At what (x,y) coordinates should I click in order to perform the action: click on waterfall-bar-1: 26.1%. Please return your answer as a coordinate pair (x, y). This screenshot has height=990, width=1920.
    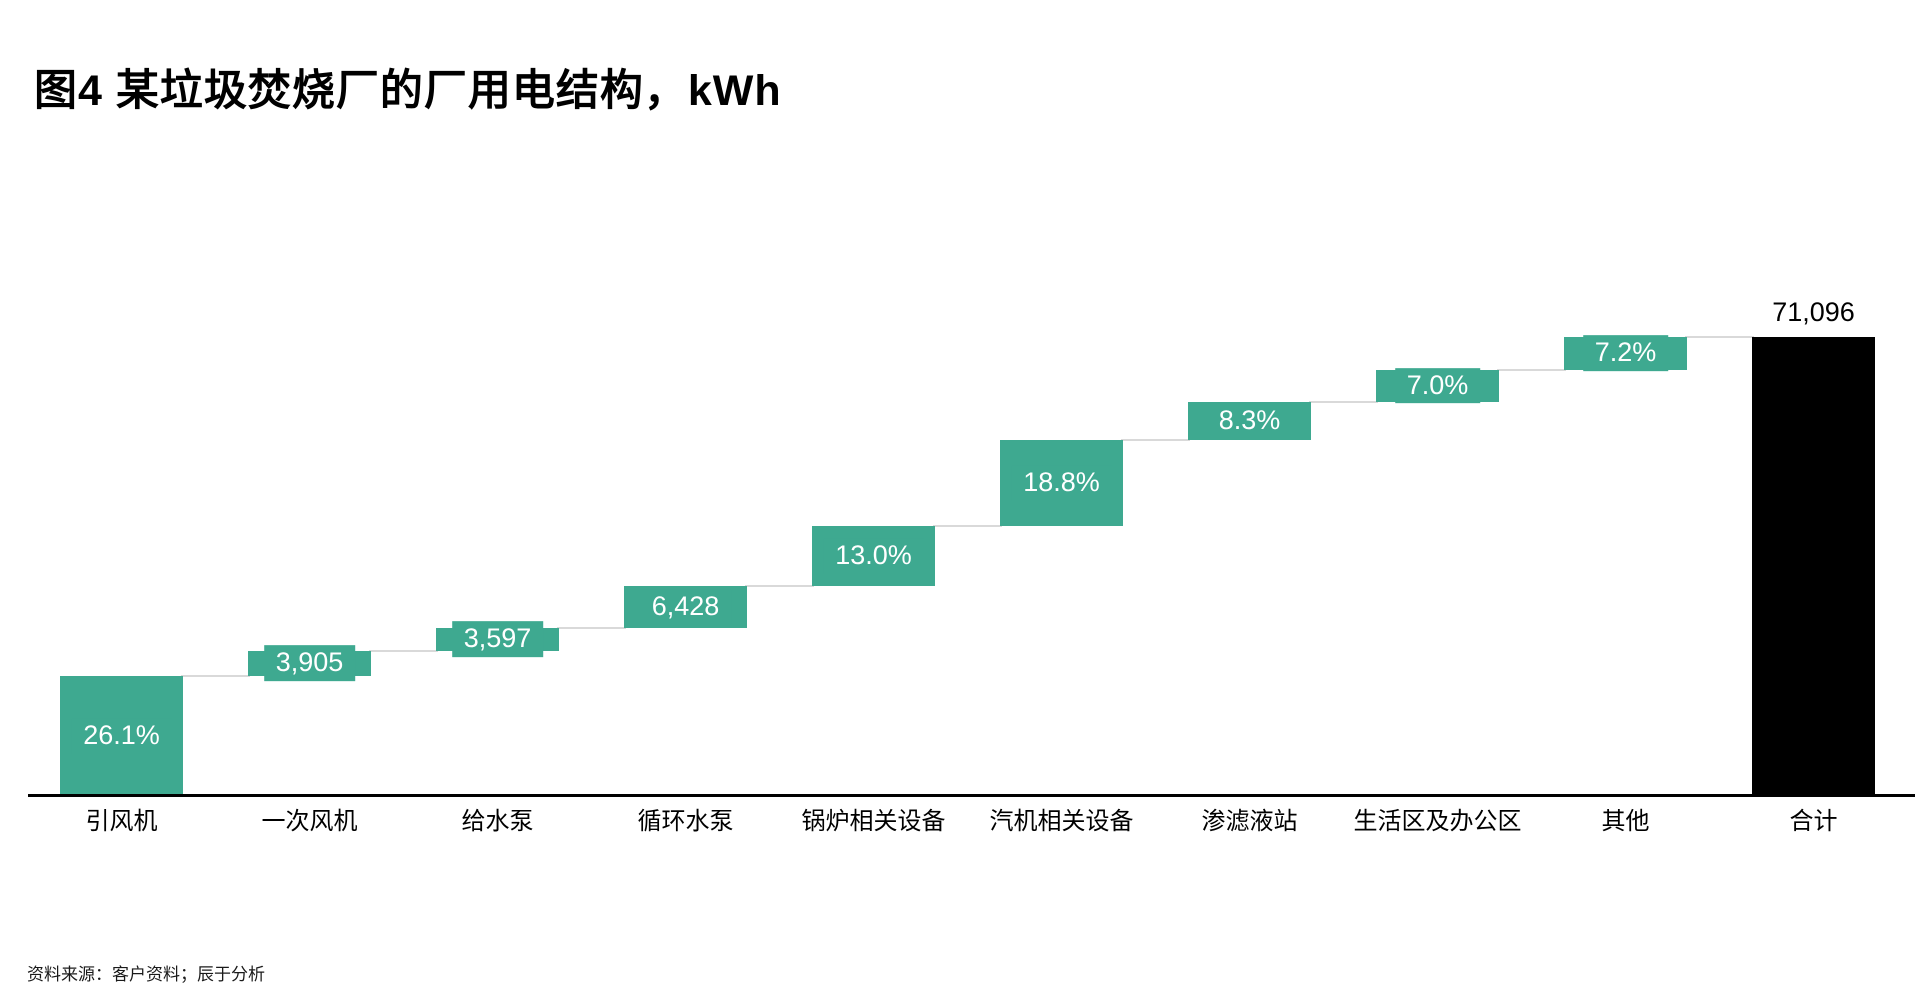
    Looking at the image, I should click on (121, 736).